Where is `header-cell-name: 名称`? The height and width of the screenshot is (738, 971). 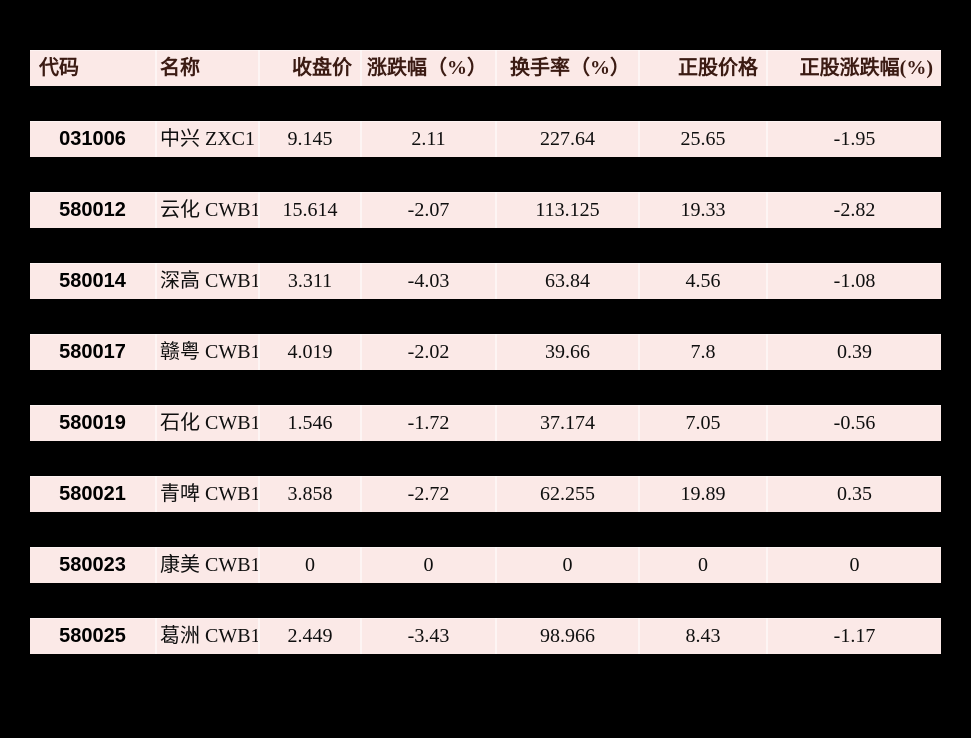
header-cell-name: 名称 is located at coordinates (206, 68).